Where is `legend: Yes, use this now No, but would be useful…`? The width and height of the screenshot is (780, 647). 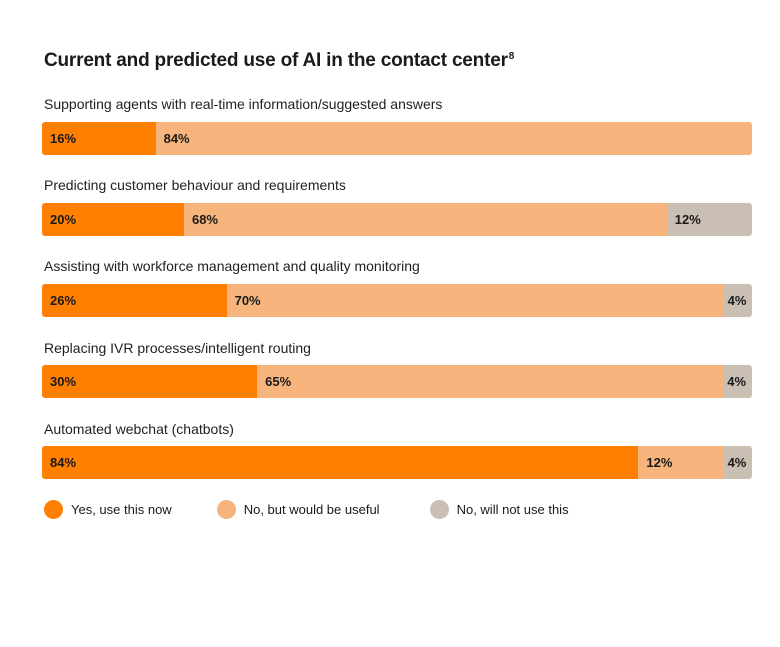 legend: Yes, use this now No, but would be useful… is located at coordinates (306, 509).